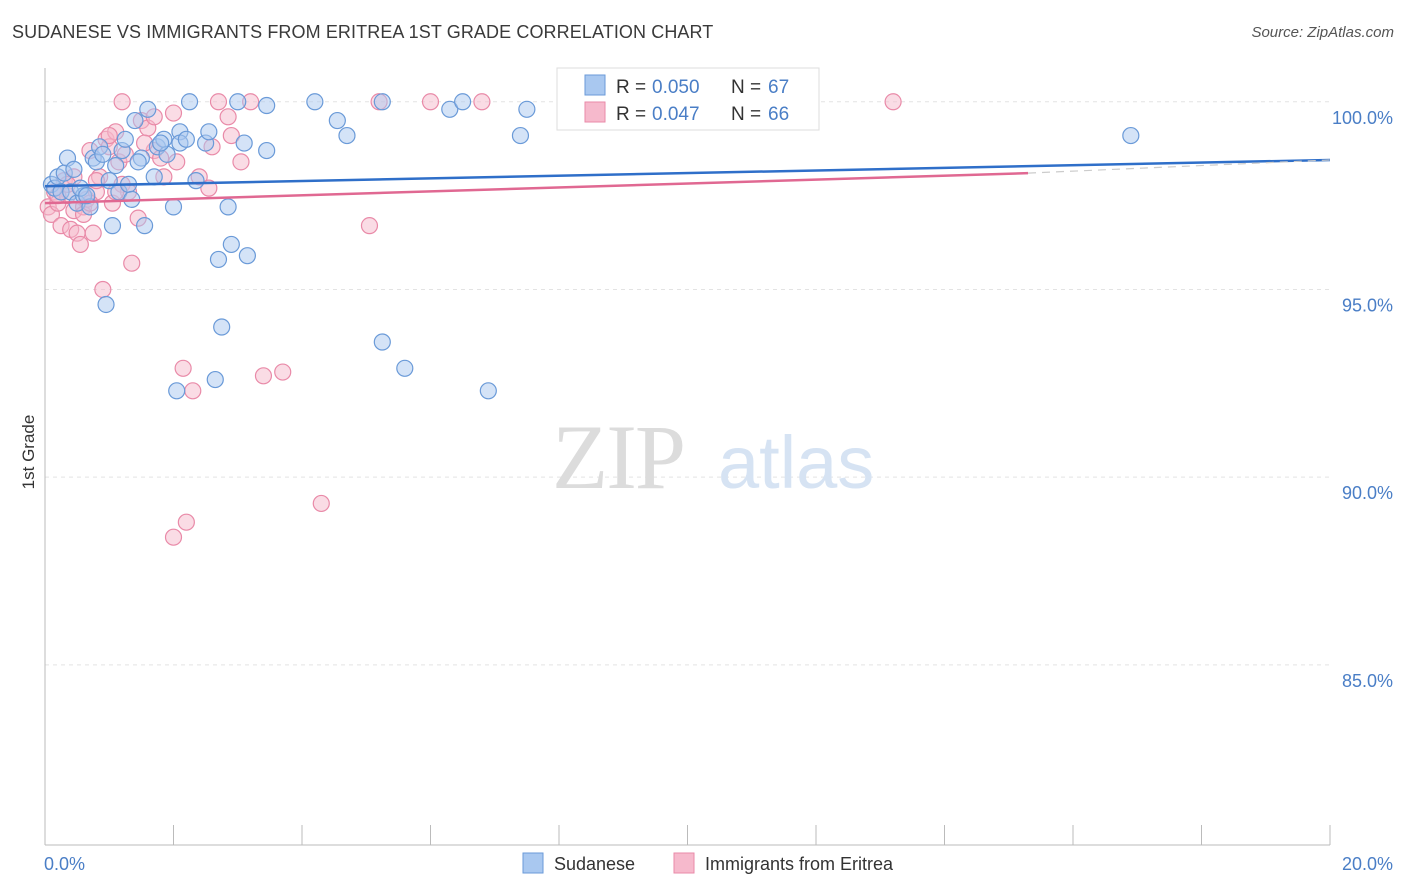  I want to click on trend-line-sudanese, so click(687, 173).